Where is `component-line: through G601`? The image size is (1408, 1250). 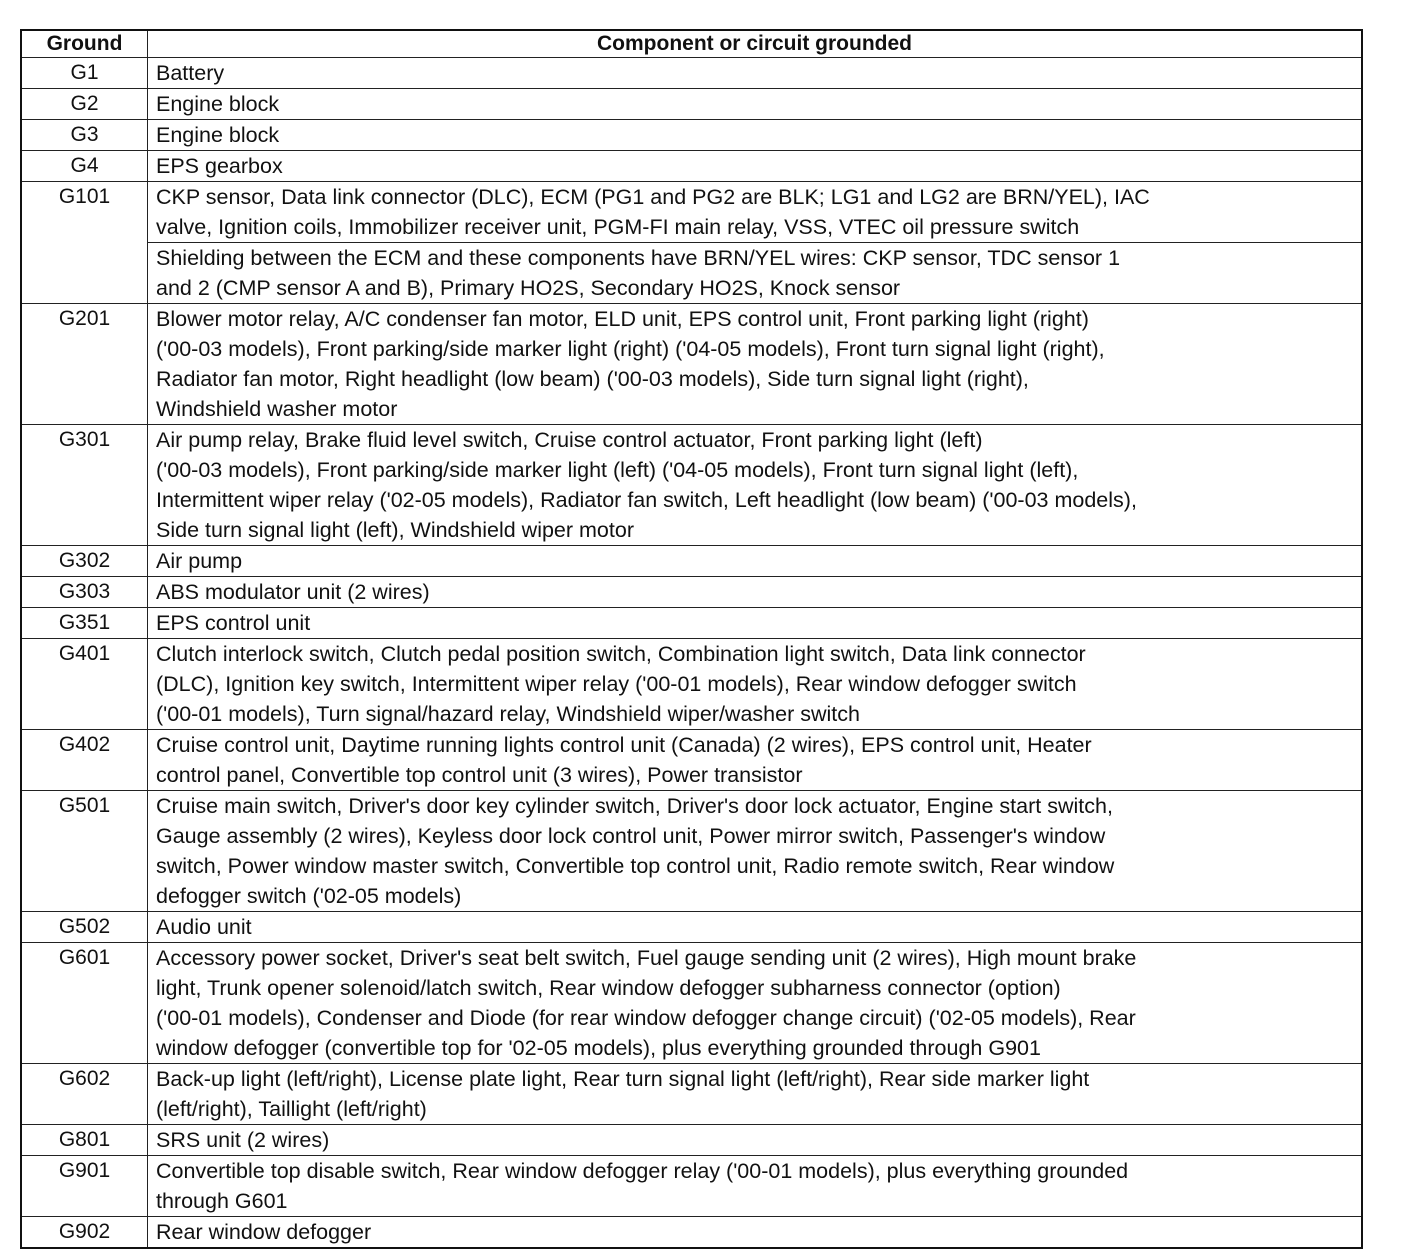 component-line: through G601 is located at coordinates (222, 1201).